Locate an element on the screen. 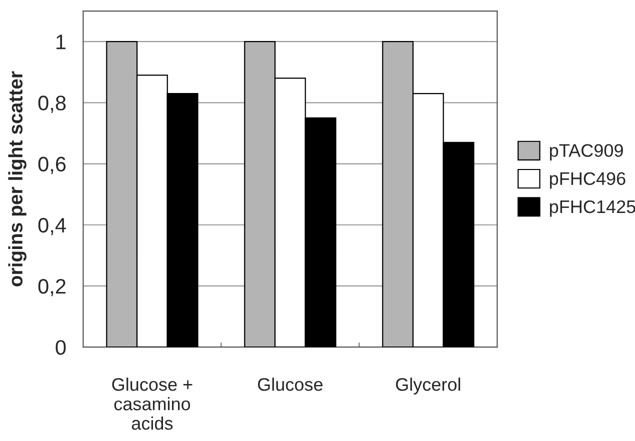 The width and height of the screenshot is (635, 441). y-axis-title: origins per light scatter is located at coordinates (17, 178).